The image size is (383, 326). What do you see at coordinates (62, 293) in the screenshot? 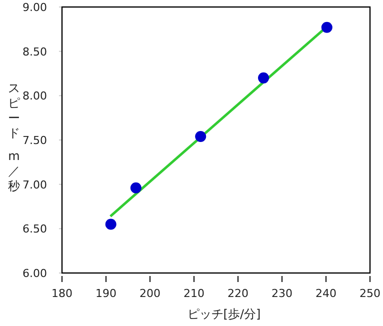
I see `x-tick-label: 180` at bounding box center [62, 293].